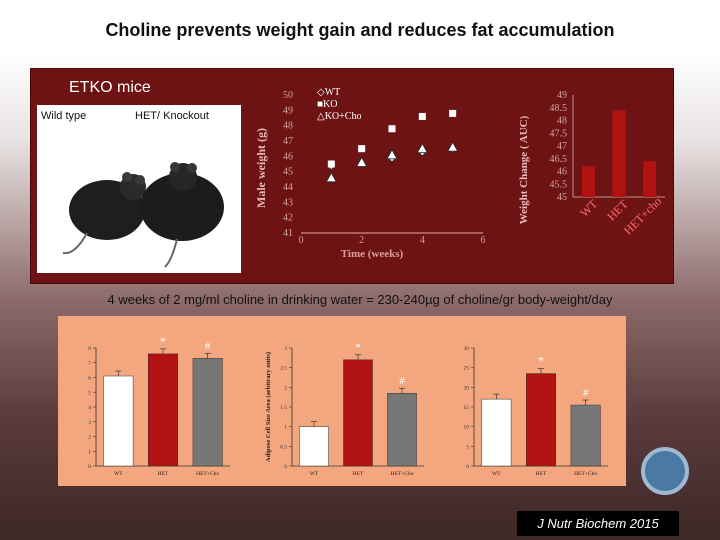  Describe the element at coordinates (89, 438) in the screenshot. I see `y-tick-label: 2` at that location.